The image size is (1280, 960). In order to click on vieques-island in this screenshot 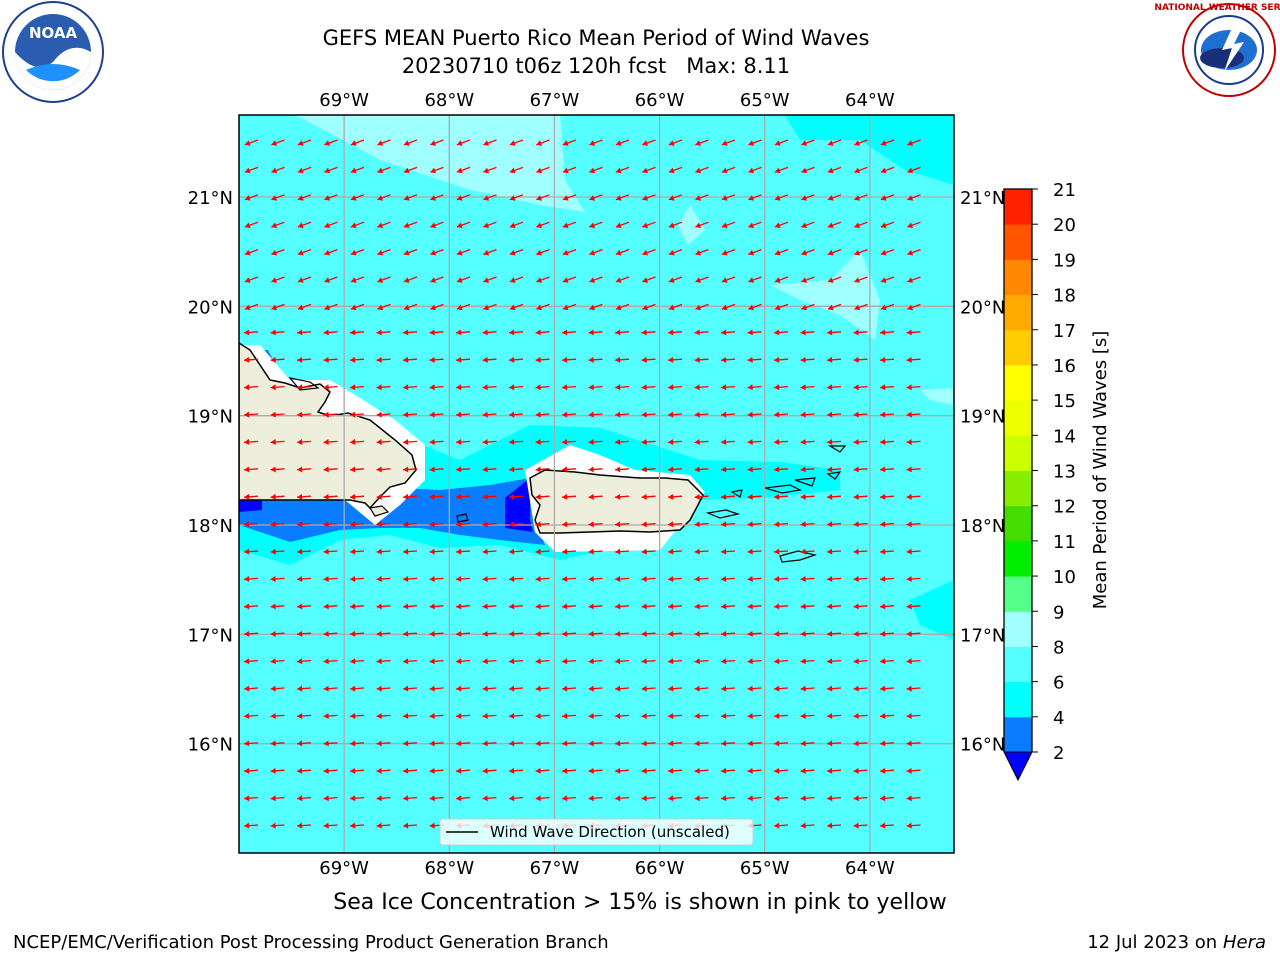, I will do `click(723, 514)`.